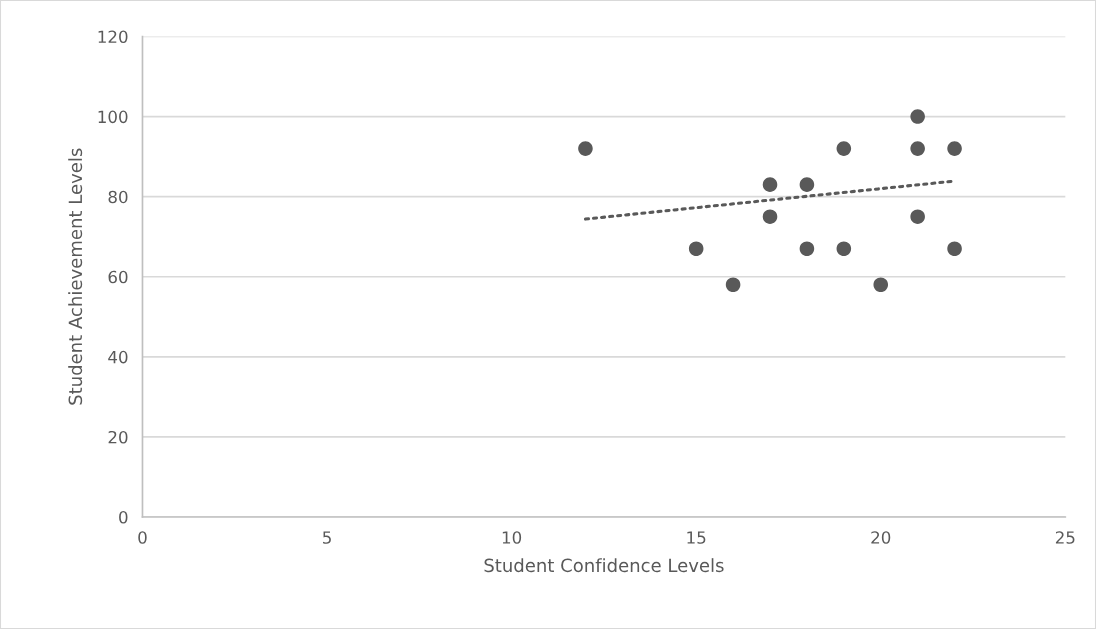 Image resolution: width=1096 pixels, height=629 pixels. What do you see at coordinates (75, 276) in the screenshot?
I see `y-axis-title: Student Achievement Levels` at bounding box center [75, 276].